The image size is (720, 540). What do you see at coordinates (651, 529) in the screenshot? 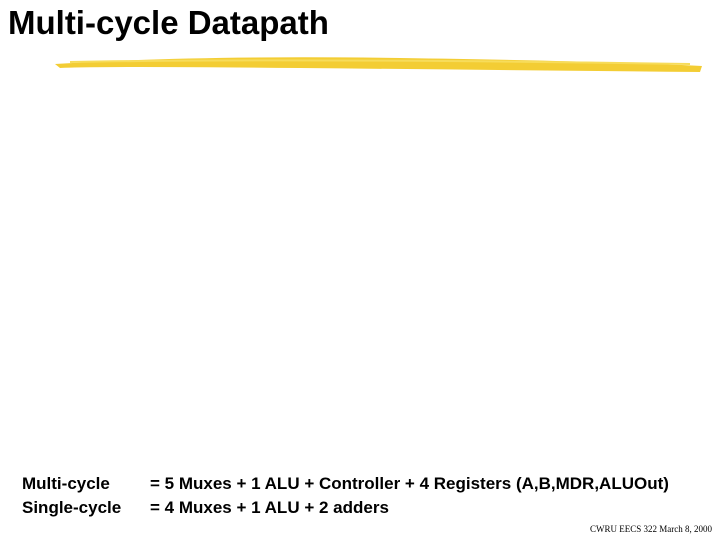
I see `footer: CWRU EECS 322 March 8, 2000` at bounding box center [651, 529].